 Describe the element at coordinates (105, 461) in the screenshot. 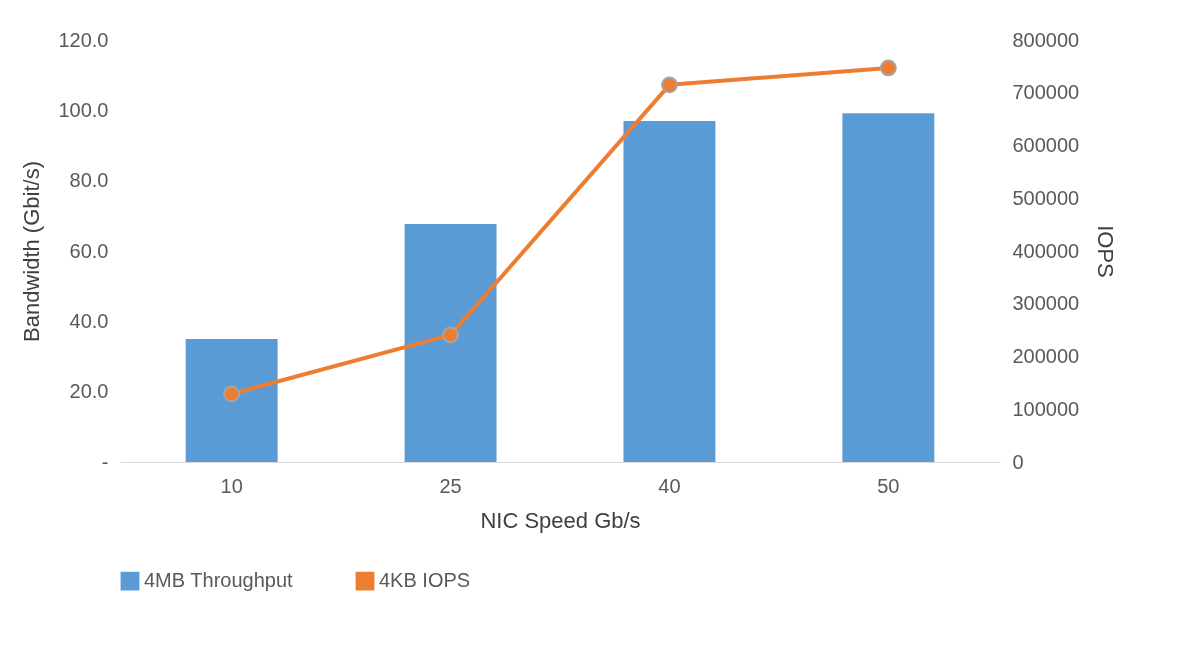

I see `y-tick-label: -` at that location.